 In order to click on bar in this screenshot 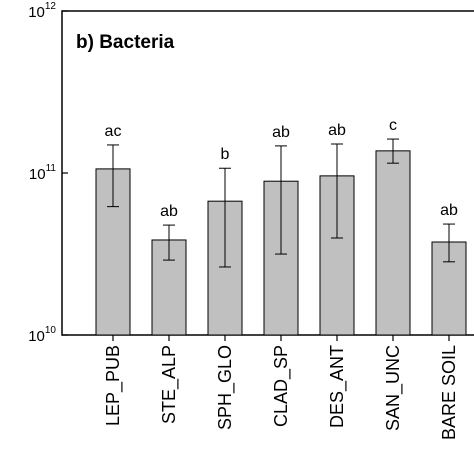, I will do `click(393, 243)`.